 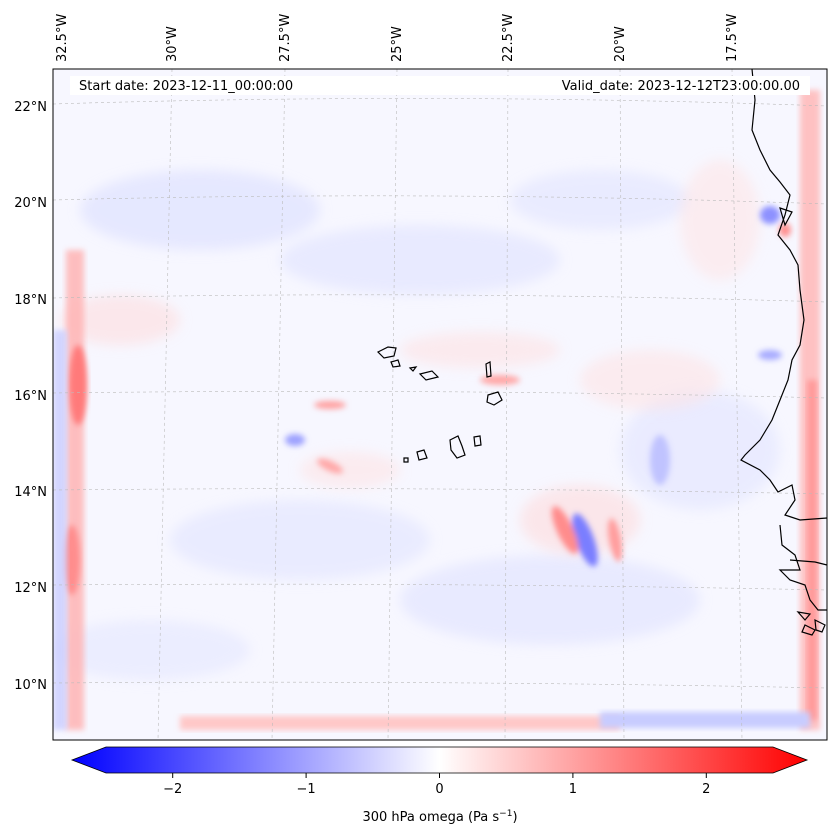 What do you see at coordinates (422, 455) in the screenshot?
I see `fogo` at bounding box center [422, 455].